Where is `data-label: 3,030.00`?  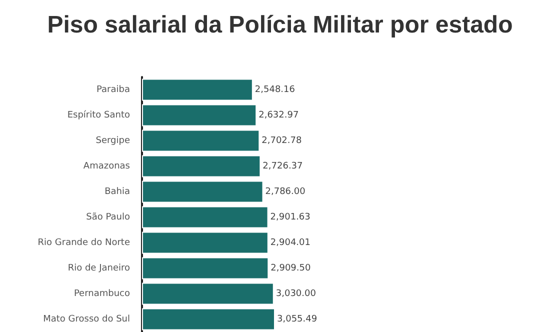
data-label: 3,030.00 is located at coordinates (296, 293).